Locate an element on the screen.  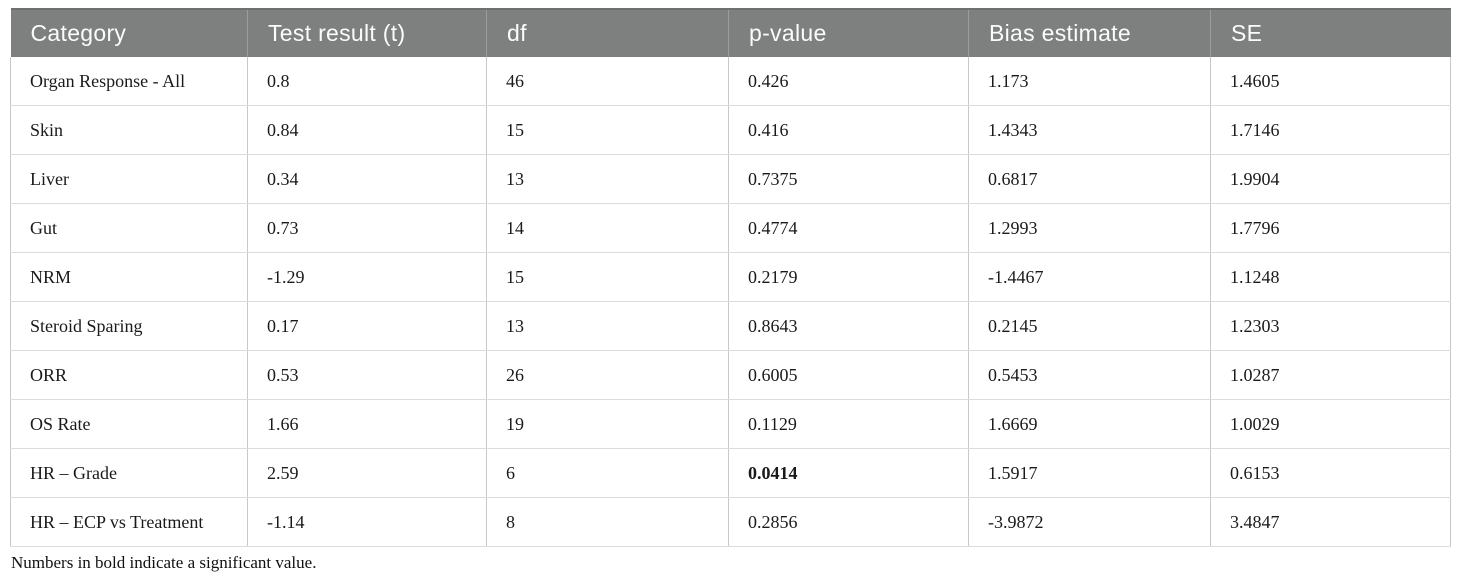
cell-se: 1.7146 is located at coordinates (1330, 130).